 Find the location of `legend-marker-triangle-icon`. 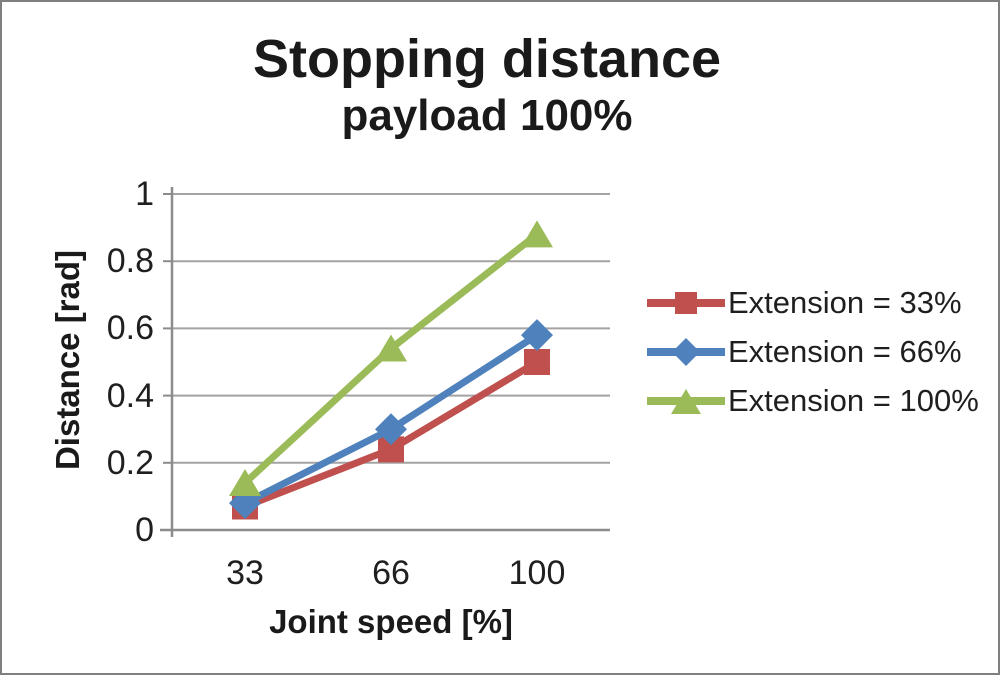

legend-marker-triangle-icon is located at coordinates (686, 401).